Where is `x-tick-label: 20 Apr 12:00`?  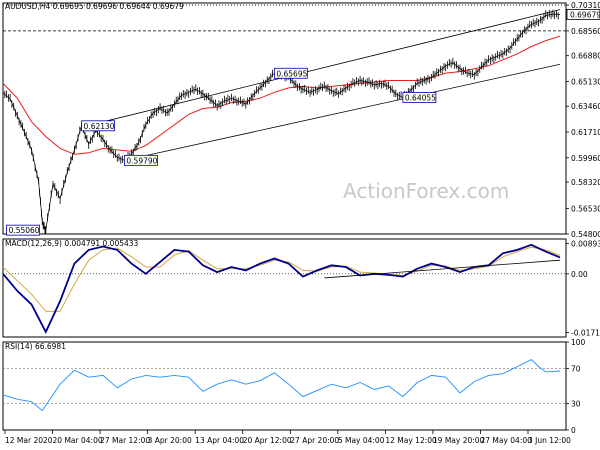 x-tick-label: 20 Apr 12:00 is located at coordinates (267, 440).